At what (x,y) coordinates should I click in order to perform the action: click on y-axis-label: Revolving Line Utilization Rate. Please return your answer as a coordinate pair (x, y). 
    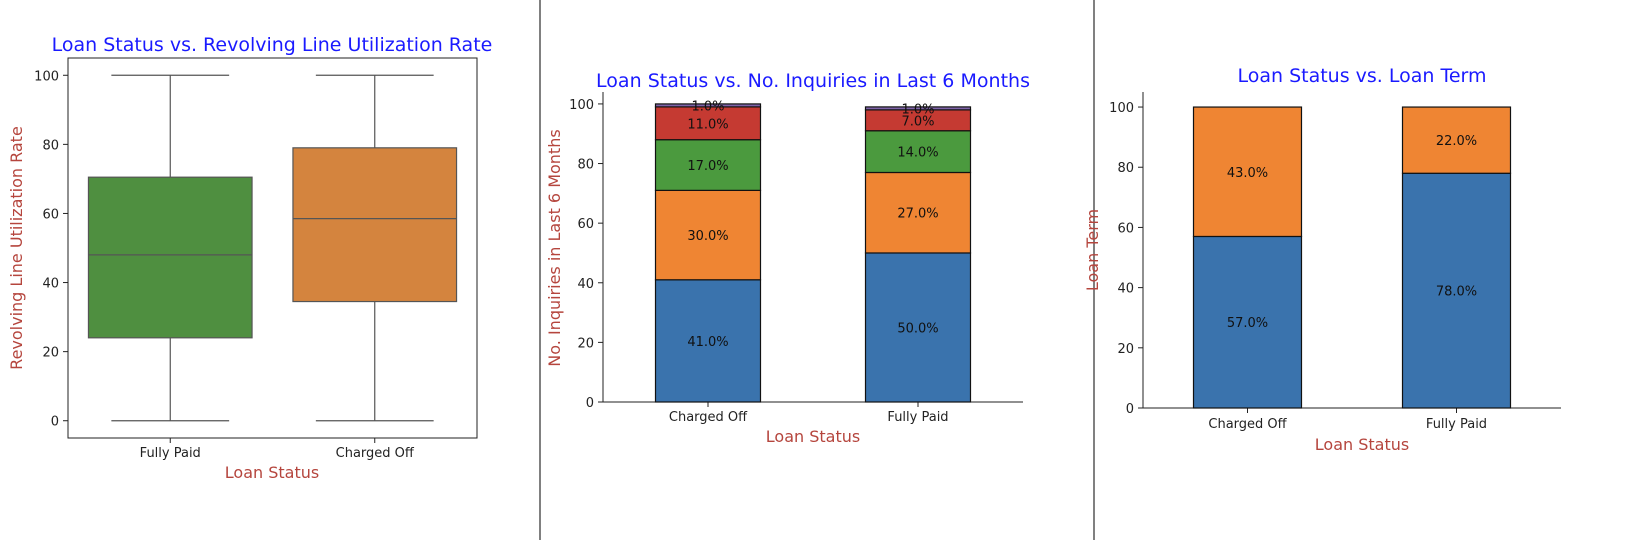
    Looking at the image, I should click on (16, 248).